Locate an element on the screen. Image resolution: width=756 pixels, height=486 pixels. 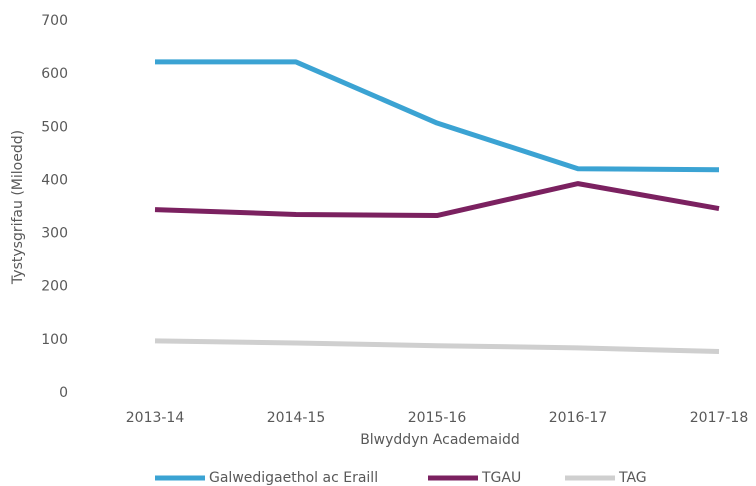
legend-label: Galwedigaethol ac Eraill is located at coordinates (293, 478).